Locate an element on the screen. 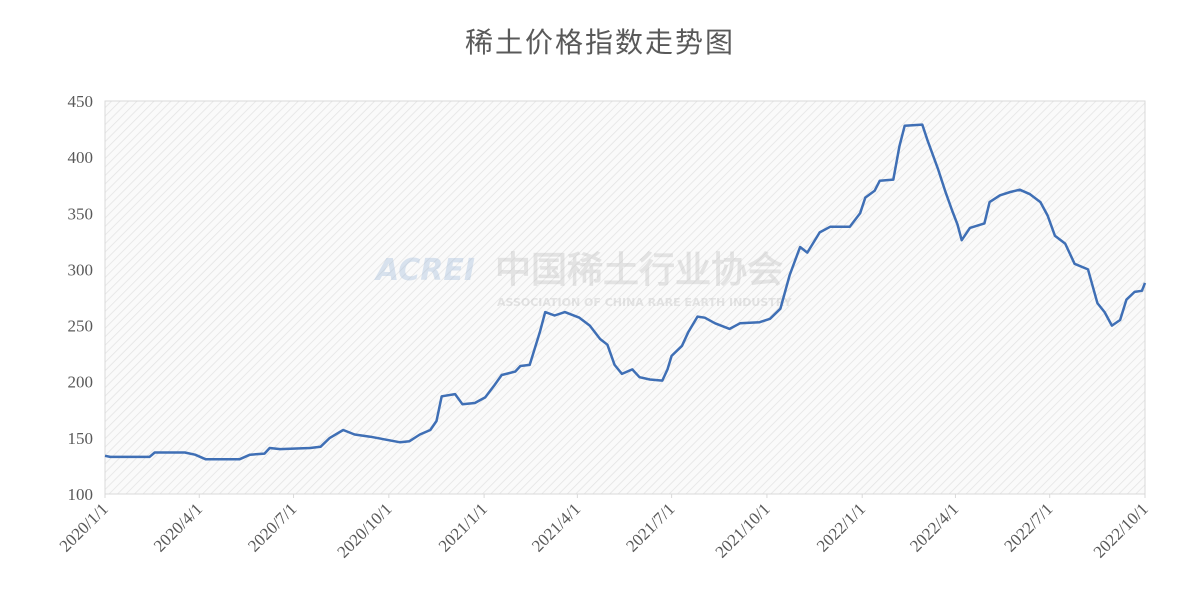 The image size is (1200, 608). x-tick-label: 2020/10/1 is located at coordinates (364, 530).